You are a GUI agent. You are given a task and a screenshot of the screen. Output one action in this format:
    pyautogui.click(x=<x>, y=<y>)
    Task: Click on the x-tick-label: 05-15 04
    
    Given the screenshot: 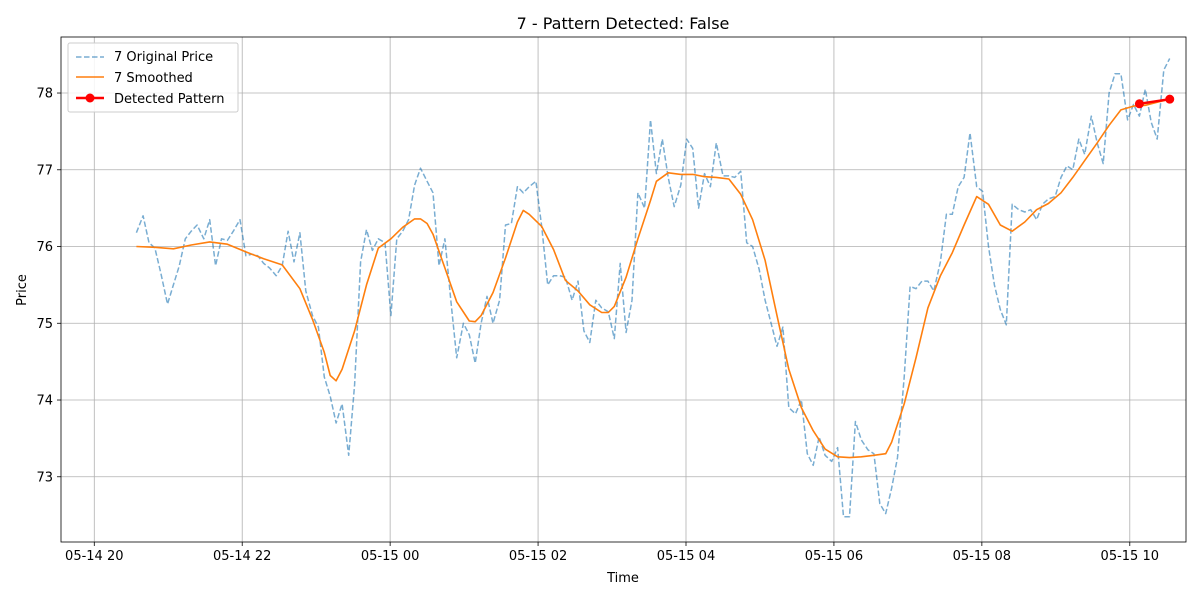 What is the action you would take?
    pyautogui.click(x=686, y=556)
    